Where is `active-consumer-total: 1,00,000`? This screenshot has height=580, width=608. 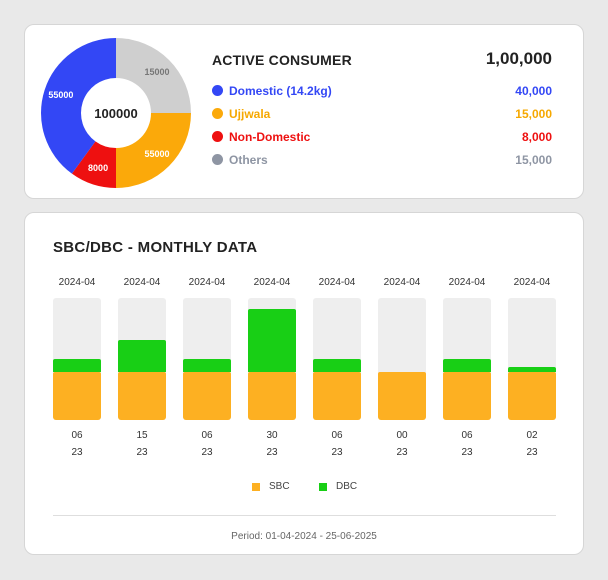
active-consumer-total: 1,00,000 is located at coordinates (518, 58).